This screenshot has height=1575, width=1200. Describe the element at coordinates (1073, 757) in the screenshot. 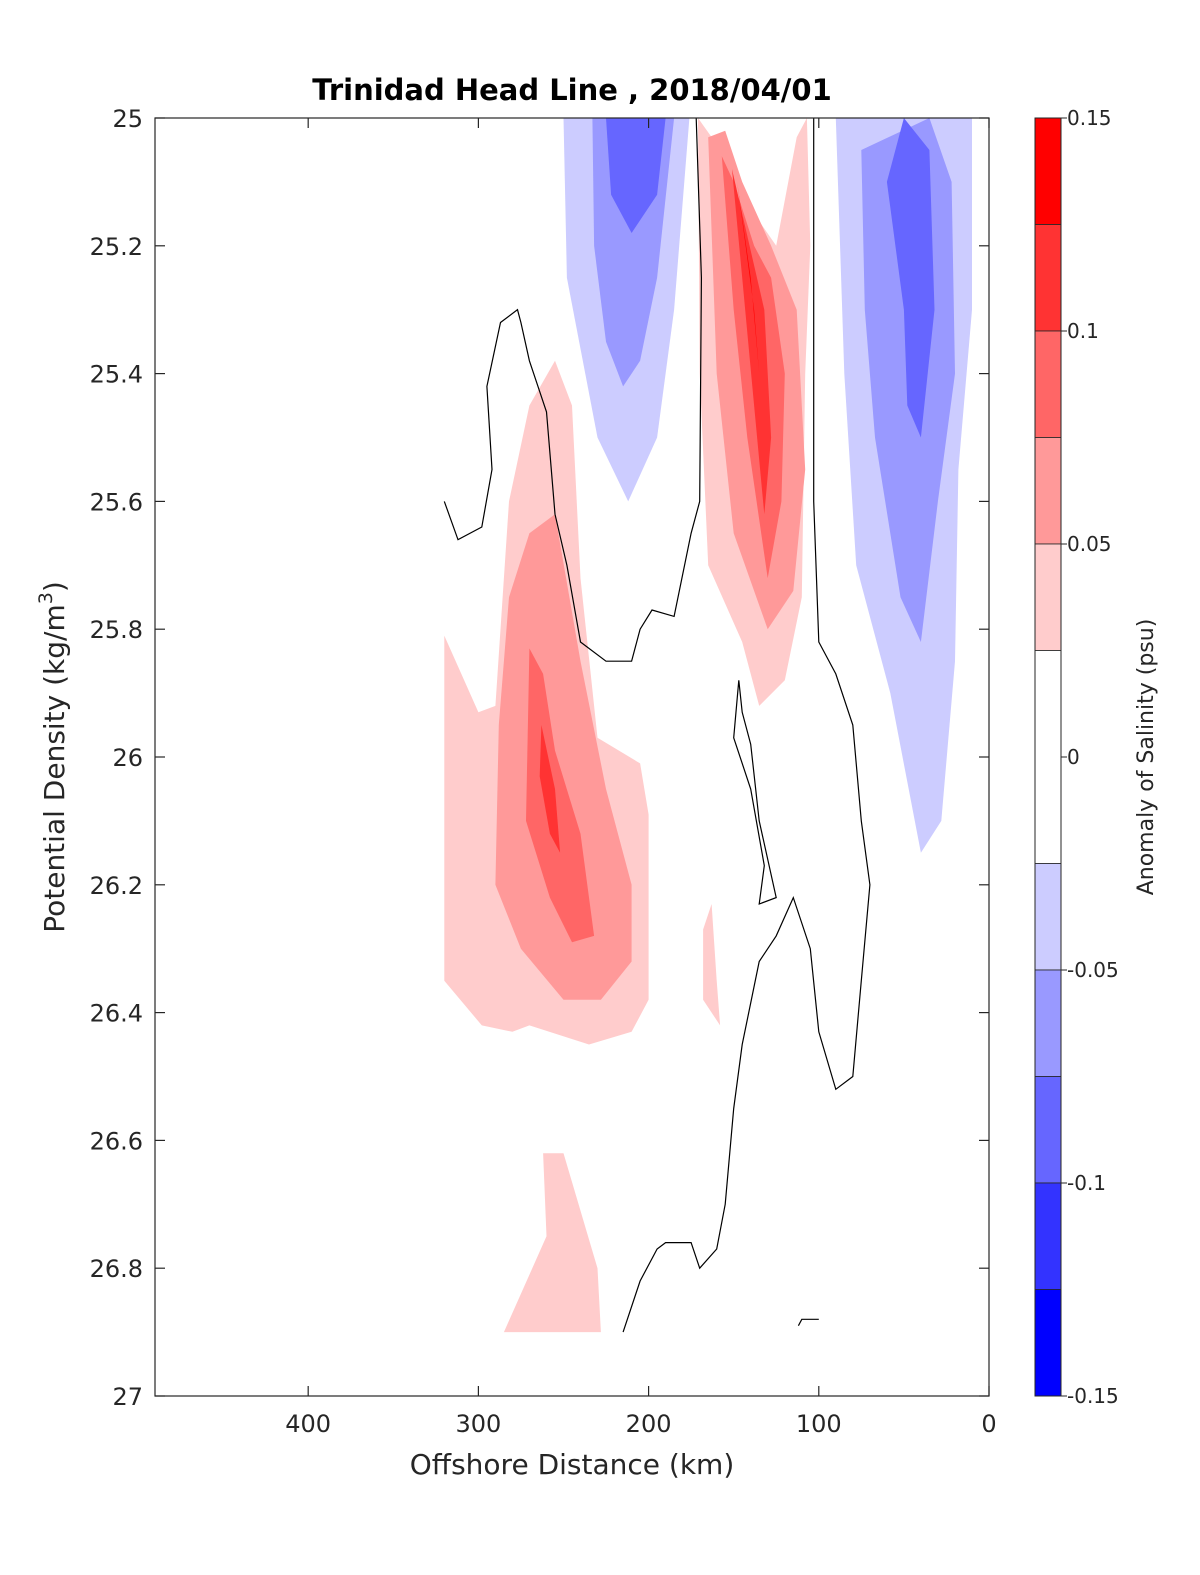

I see `colorbar-tick-label: 0` at that location.